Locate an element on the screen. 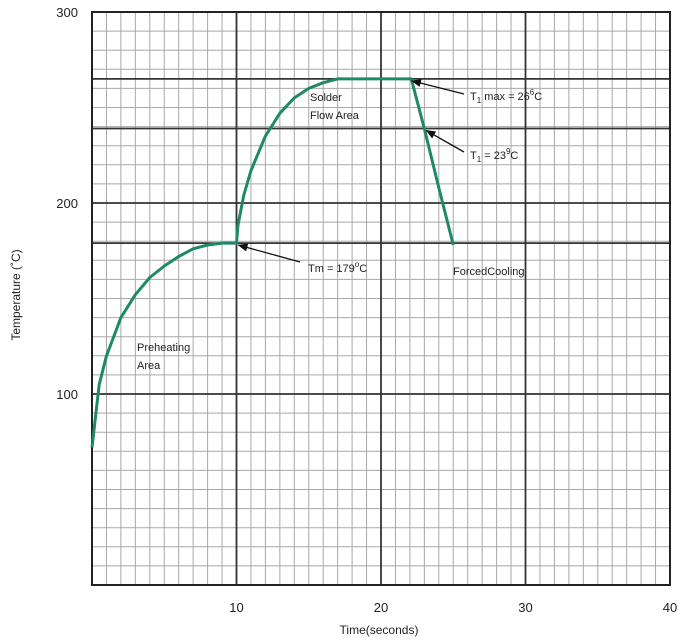 The image size is (693, 644). x-tick-label: 10 is located at coordinates (236, 607).